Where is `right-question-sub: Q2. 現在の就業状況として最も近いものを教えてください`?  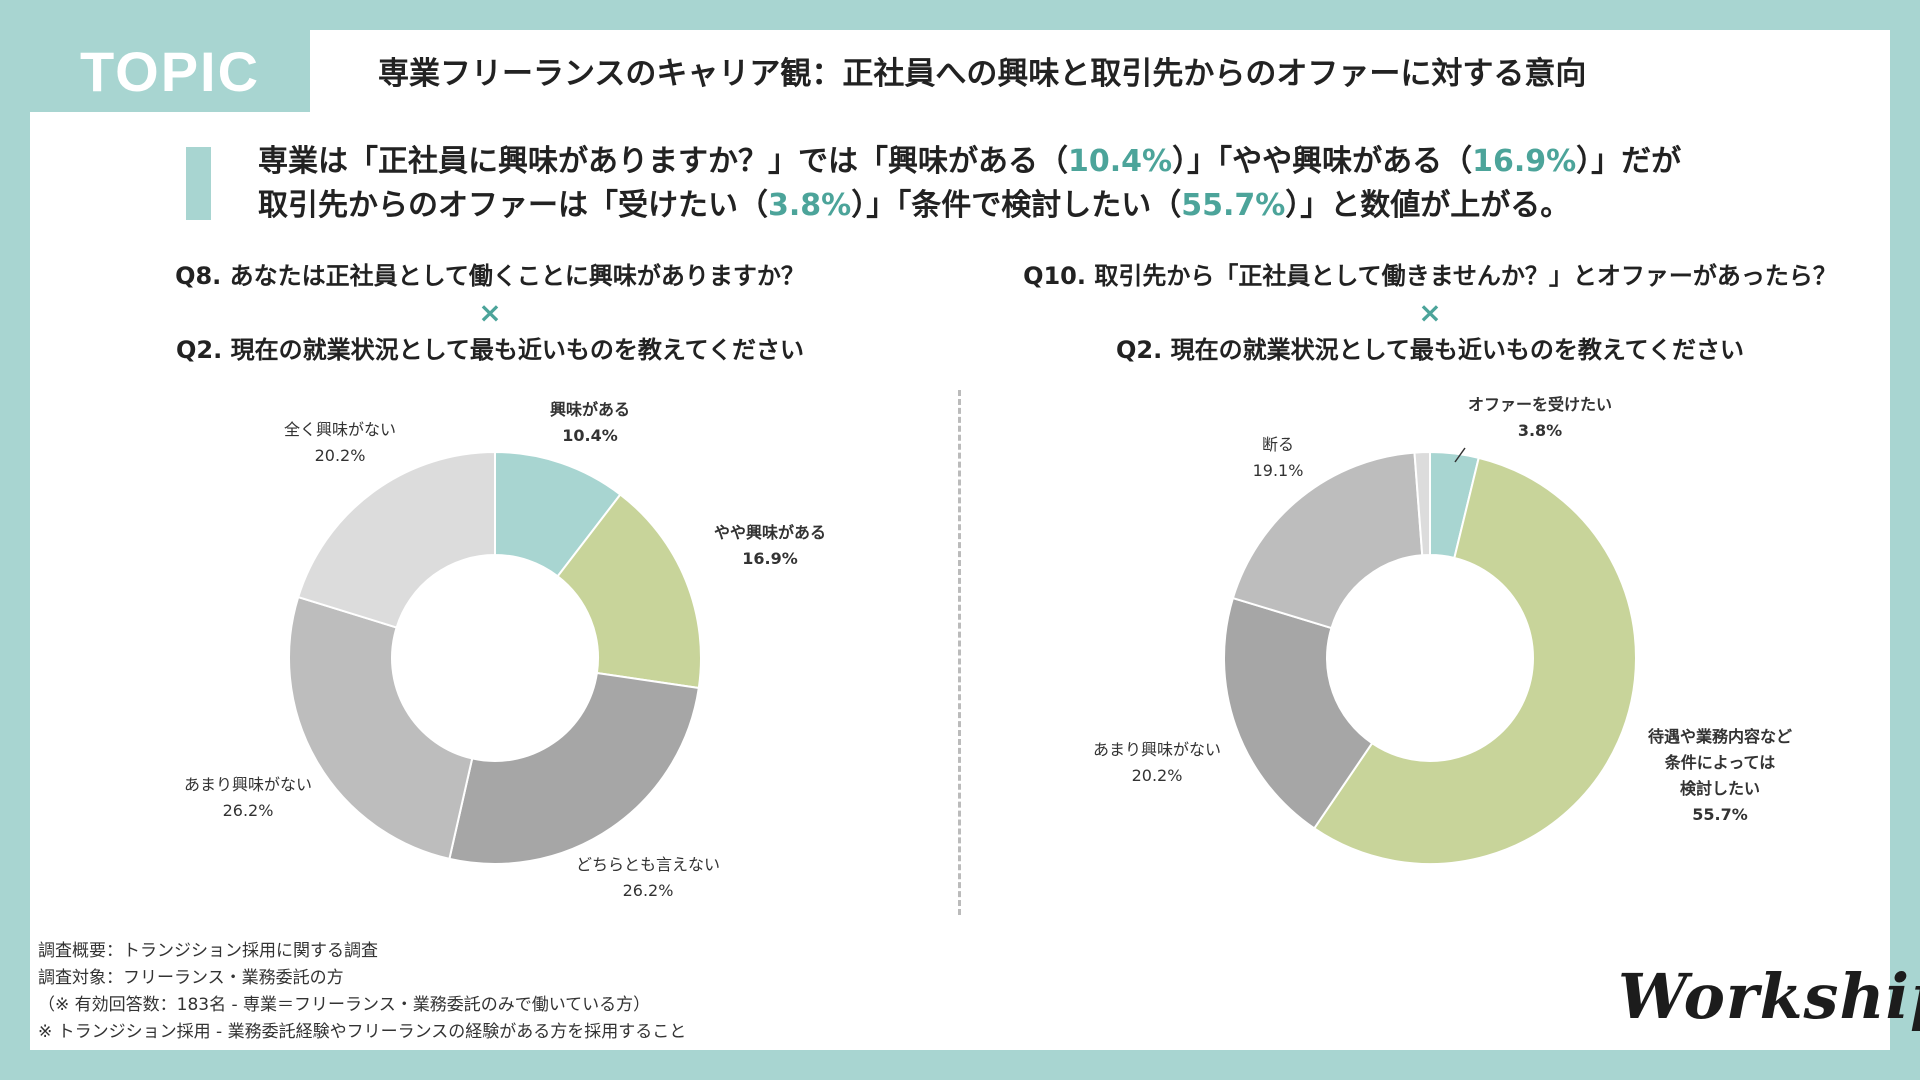
right-question-sub: Q2. 現在の就業状況として最も近いものを教えてください is located at coordinates (1430, 350).